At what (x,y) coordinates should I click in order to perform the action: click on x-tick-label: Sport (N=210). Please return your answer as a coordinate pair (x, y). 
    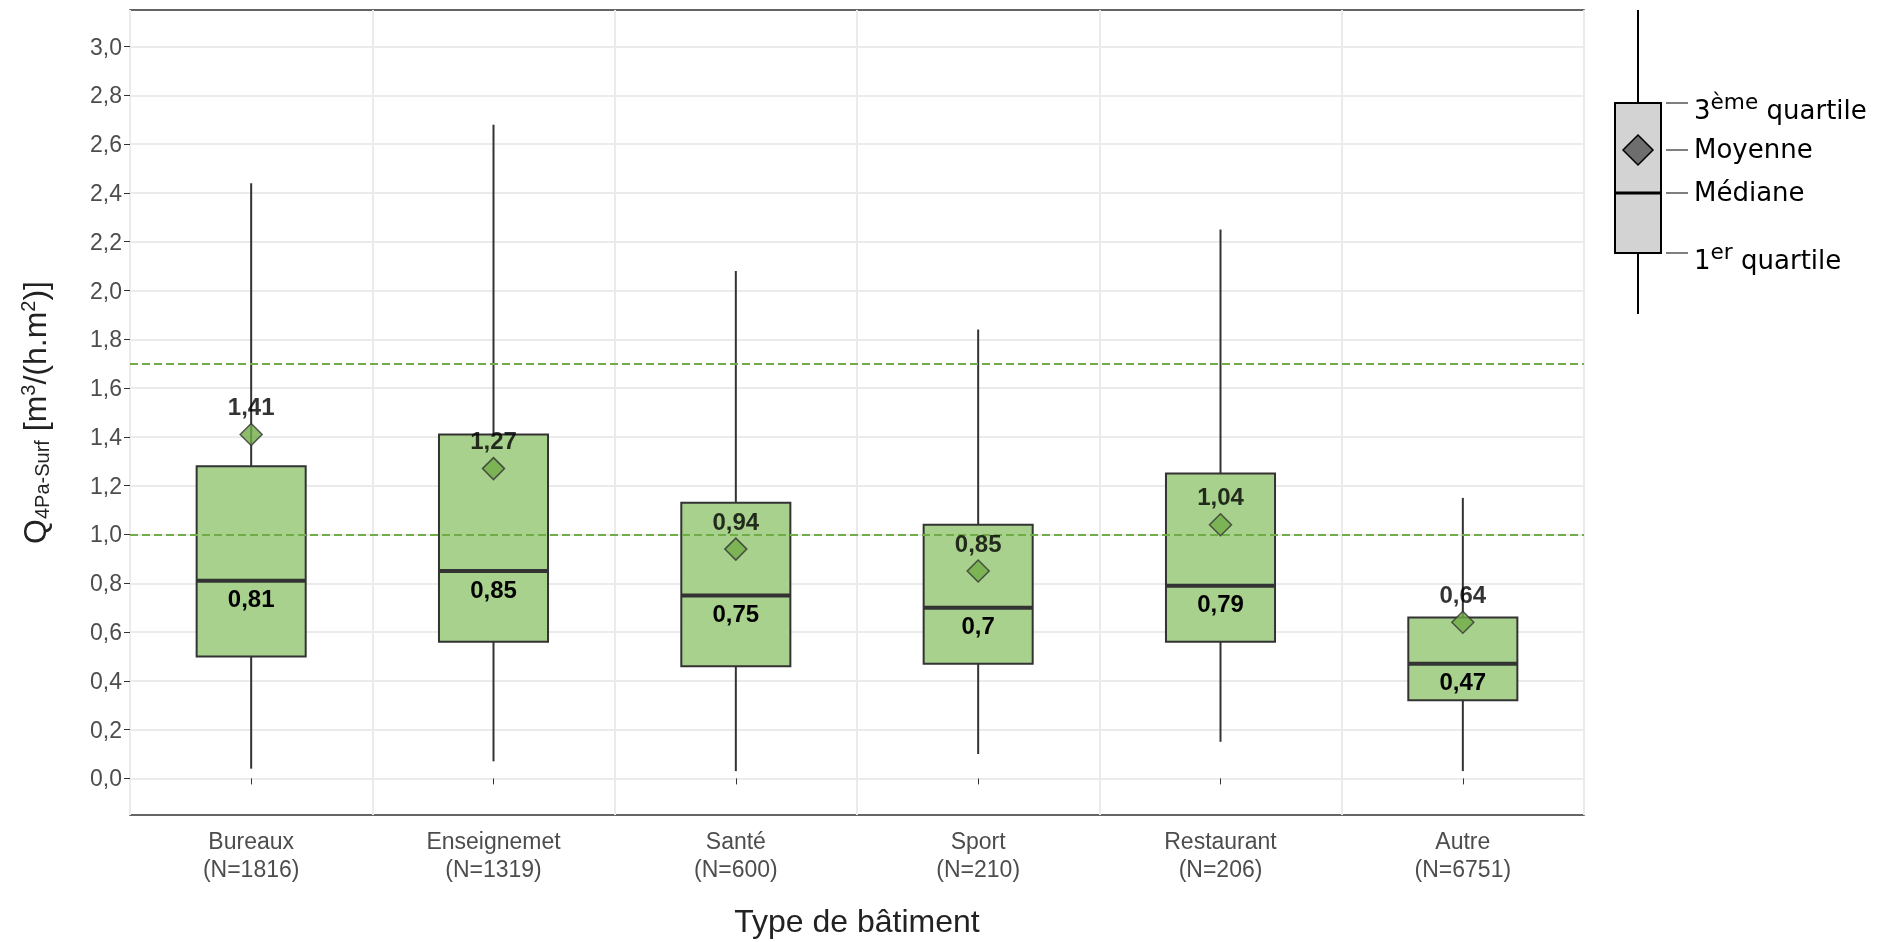
    Looking at the image, I should click on (978, 855).